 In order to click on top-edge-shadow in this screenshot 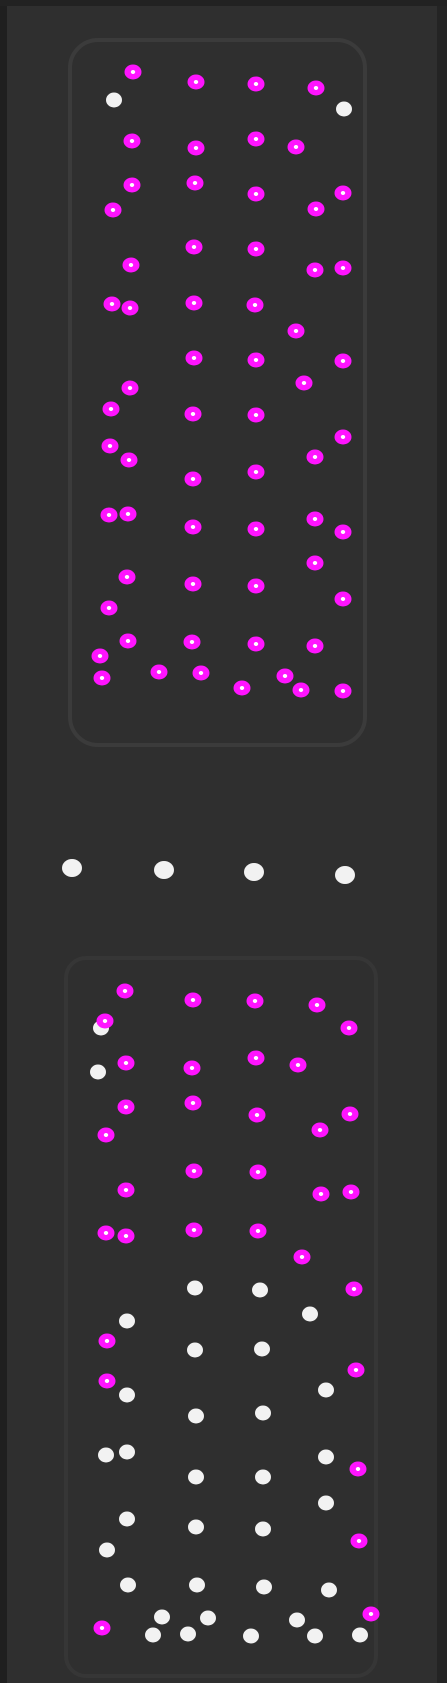, I will do `click(223, 3)`.